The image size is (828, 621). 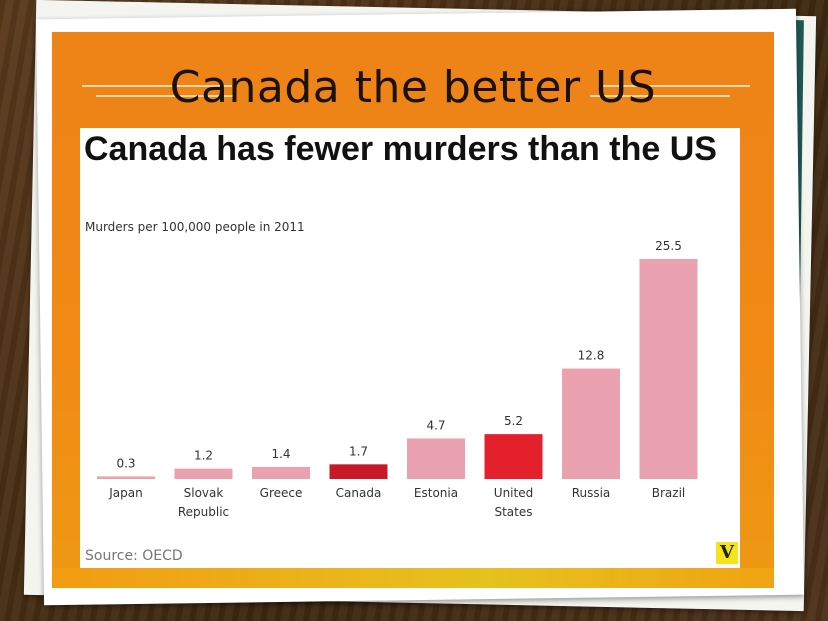 What do you see at coordinates (436, 493) in the screenshot?
I see `category-label-estonia: Estonia` at bounding box center [436, 493].